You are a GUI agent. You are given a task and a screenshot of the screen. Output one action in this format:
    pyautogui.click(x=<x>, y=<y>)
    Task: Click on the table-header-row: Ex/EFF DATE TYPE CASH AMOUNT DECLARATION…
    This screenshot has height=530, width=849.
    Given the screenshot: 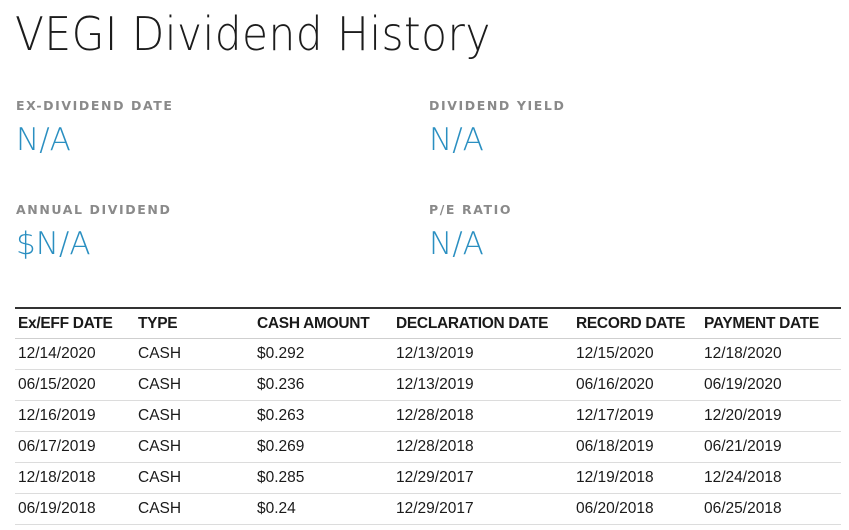 What is the action you would take?
    pyautogui.click(x=428, y=323)
    